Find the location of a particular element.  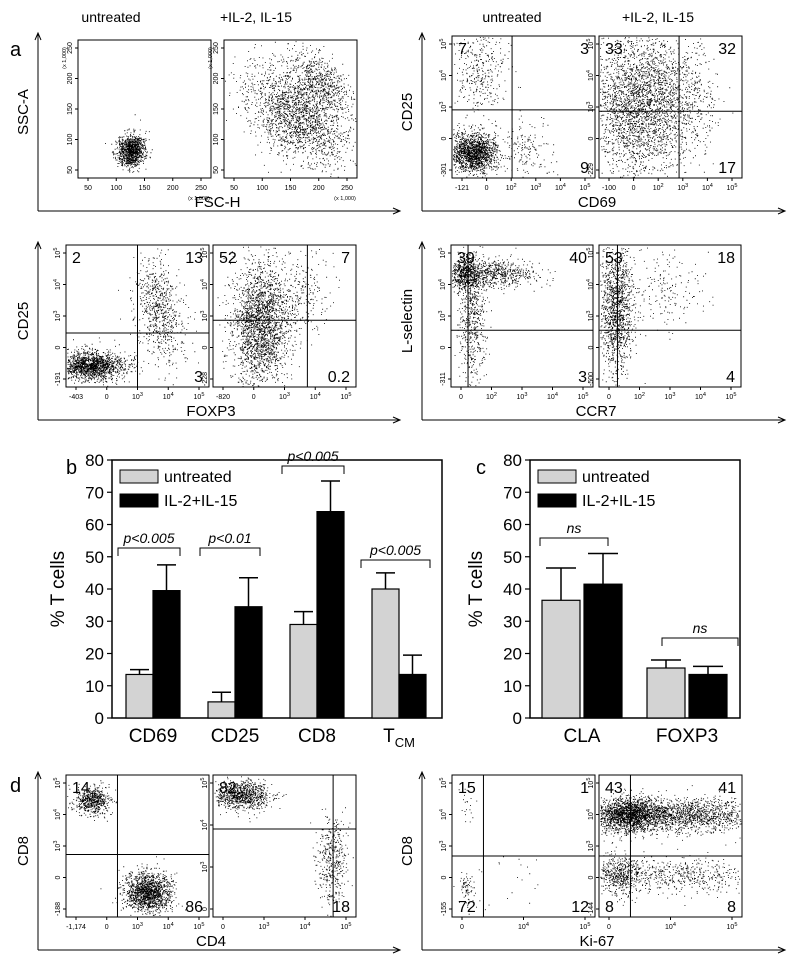

quadrant-value-lower-right: 86 is located at coordinates (194, 907).